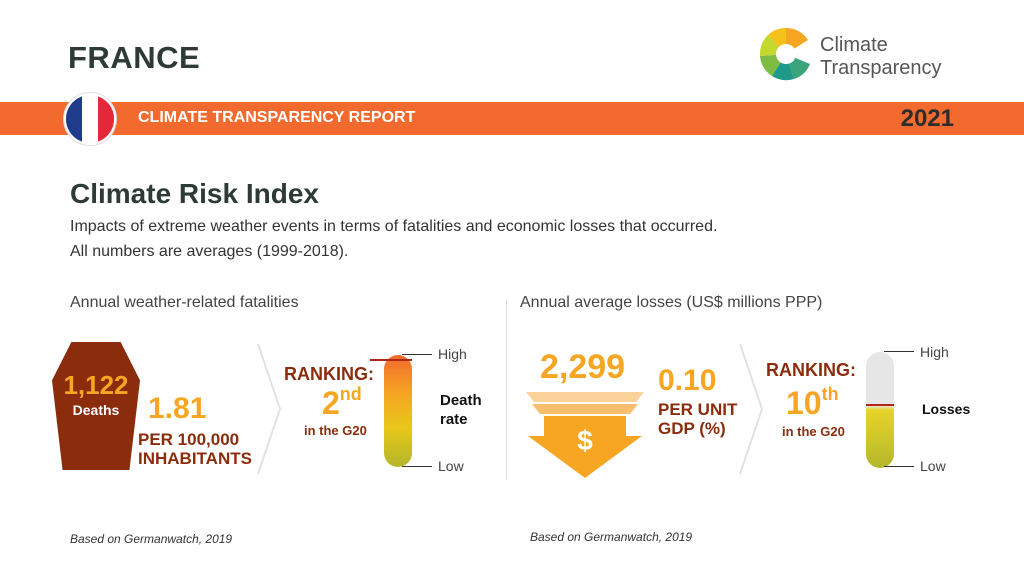 This screenshot has width=1024, height=576. What do you see at coordinates (585, 440) in the screenshot?
I see `dollar-symbol: $` at bounding box center [585, 440].